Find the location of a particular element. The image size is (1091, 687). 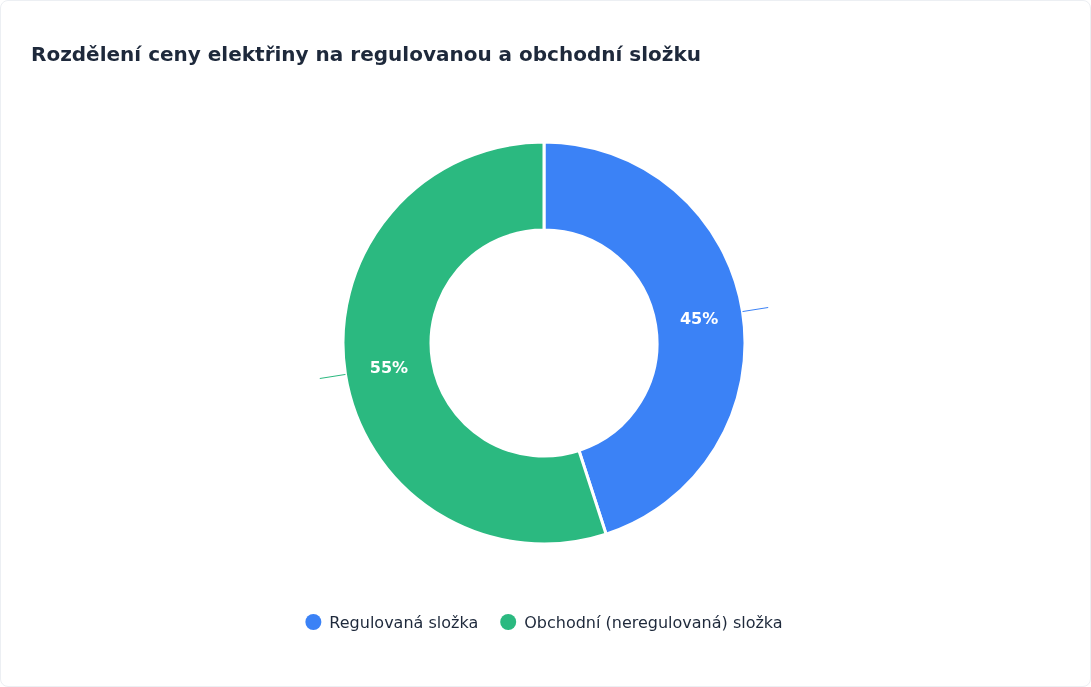

chart-title: Rozdělení ceny elektřiny na regulovanou a obchodní složku is located at coordinates (366, 54).